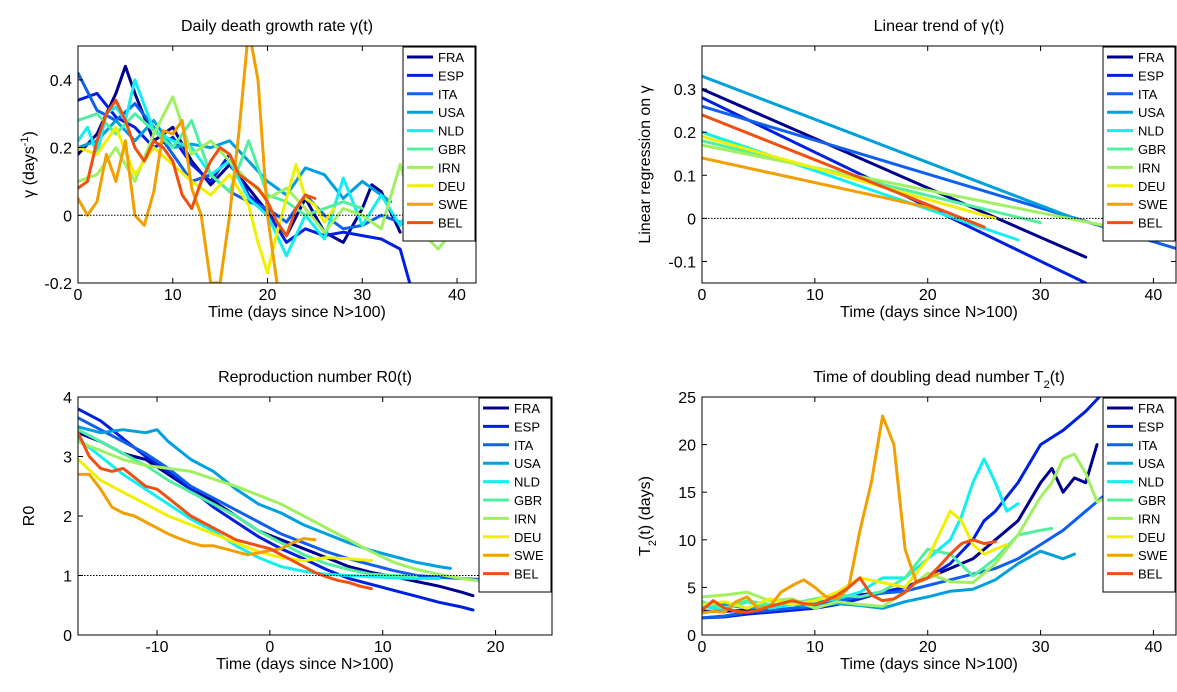  Describe the element at coordinates (61, 81) in the screenshot. I see `y-tick-label: 0.4` at that location.